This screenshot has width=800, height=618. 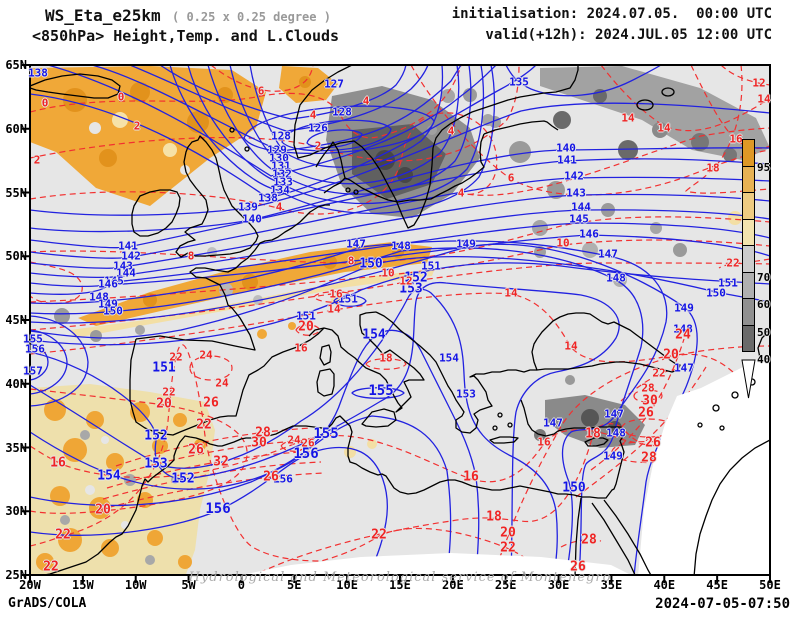 I want to click on height-contour-label: 154, so click(x=449, y=358).